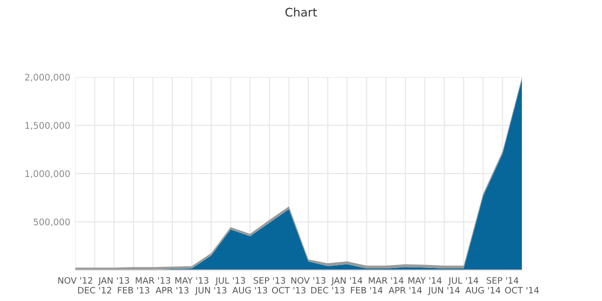 The height and width of the screenshot is (301, 602). What do you see at coordinates (47, 78) in the screenshot?
I see `y-tick-label: 2,000,000` at bounding box center [47, 78].